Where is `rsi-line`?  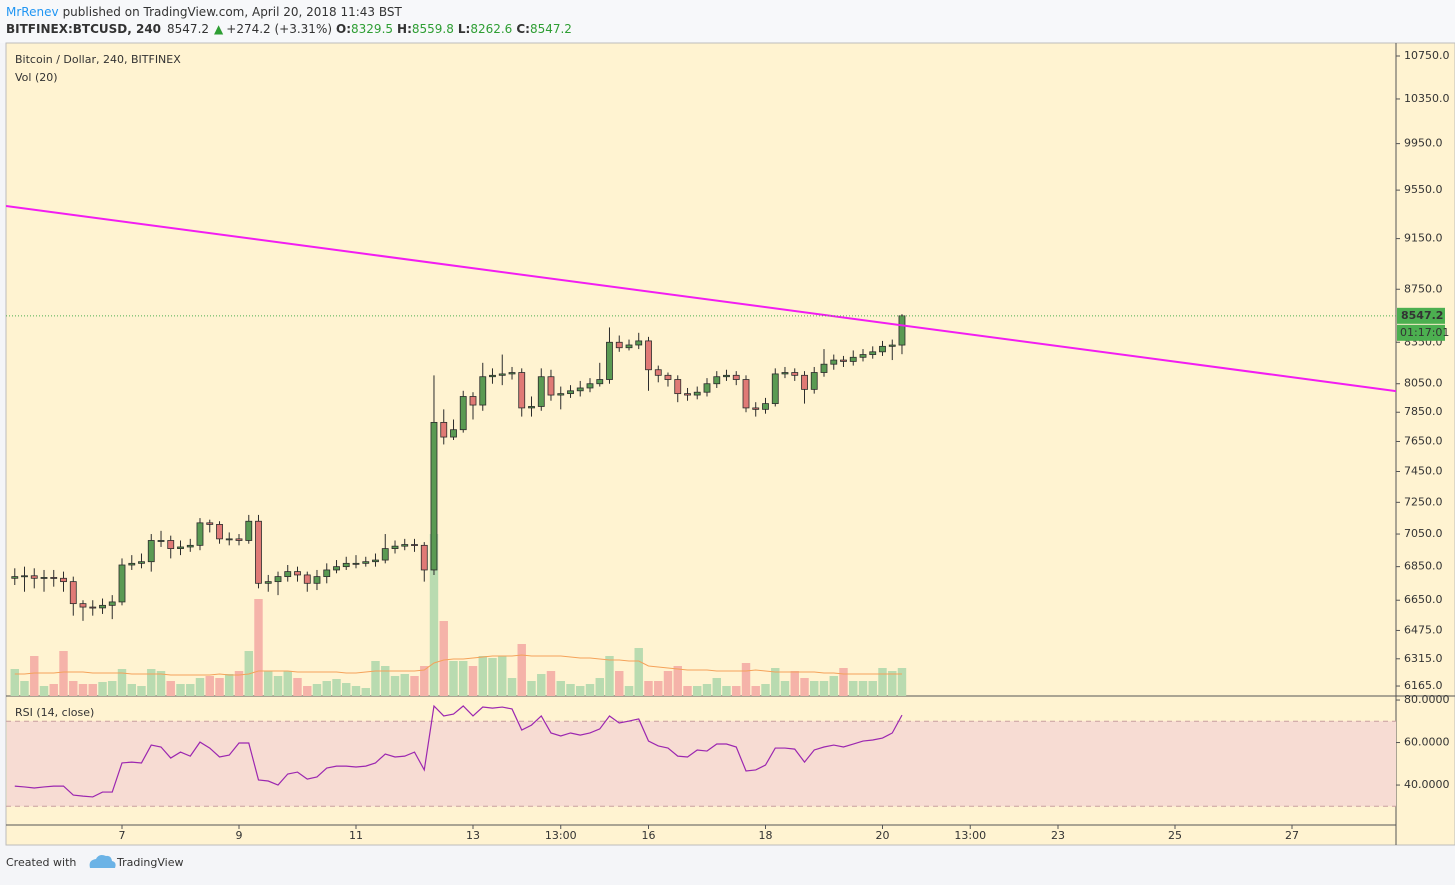
rsi-line is located at coordinates (458, 751).